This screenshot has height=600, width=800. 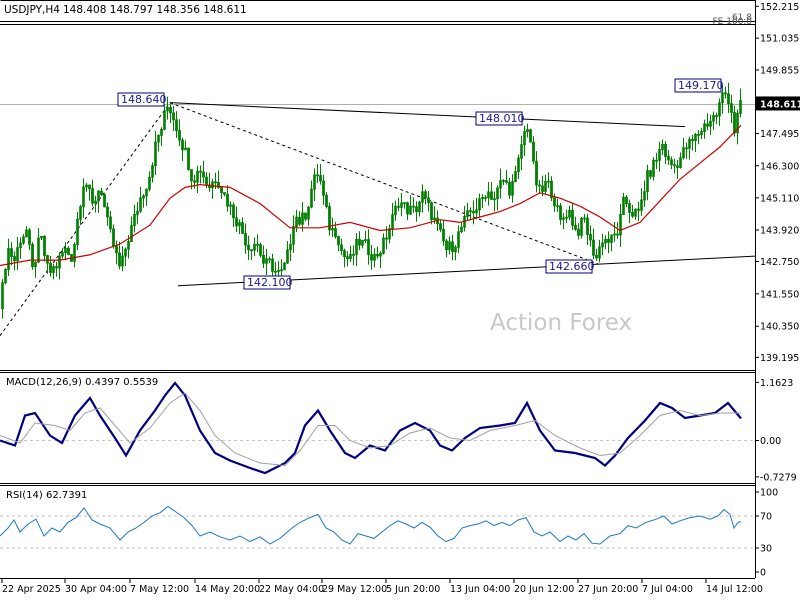 What do you see at coordinates (270, 282) in the screenshot?
I see `annotation-label: 142.100` at bounding box center [270, 282].